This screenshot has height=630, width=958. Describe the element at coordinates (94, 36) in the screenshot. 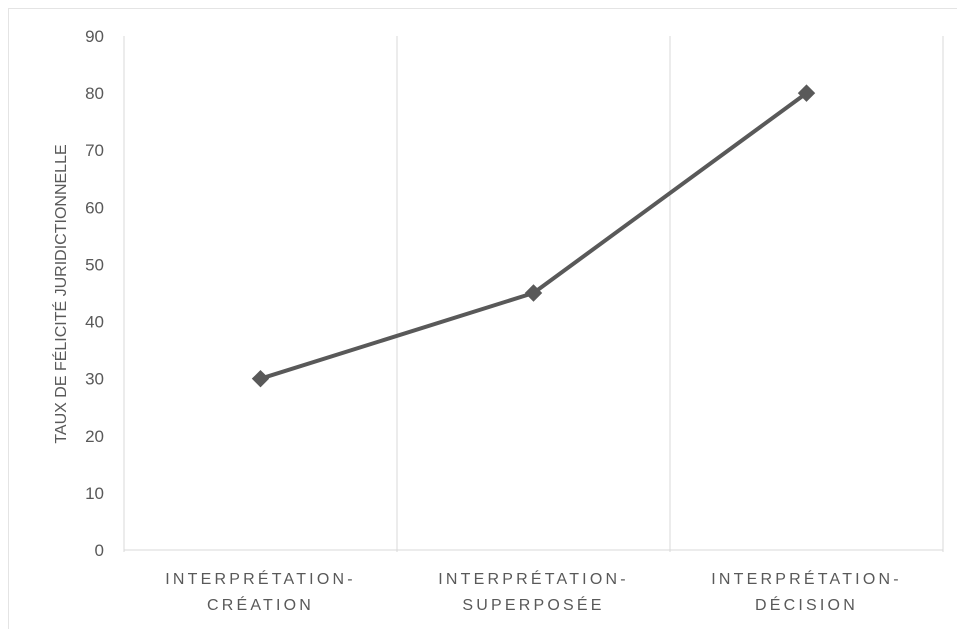

I see `y-tick-label: 90` at that location.